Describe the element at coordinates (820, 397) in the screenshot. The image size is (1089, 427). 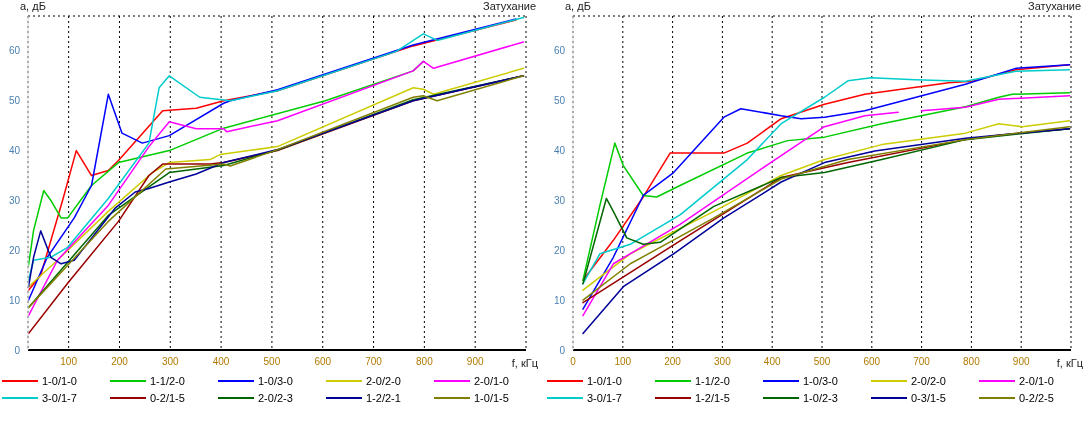
I see `legend-label: 1-0/2-3` at that location.